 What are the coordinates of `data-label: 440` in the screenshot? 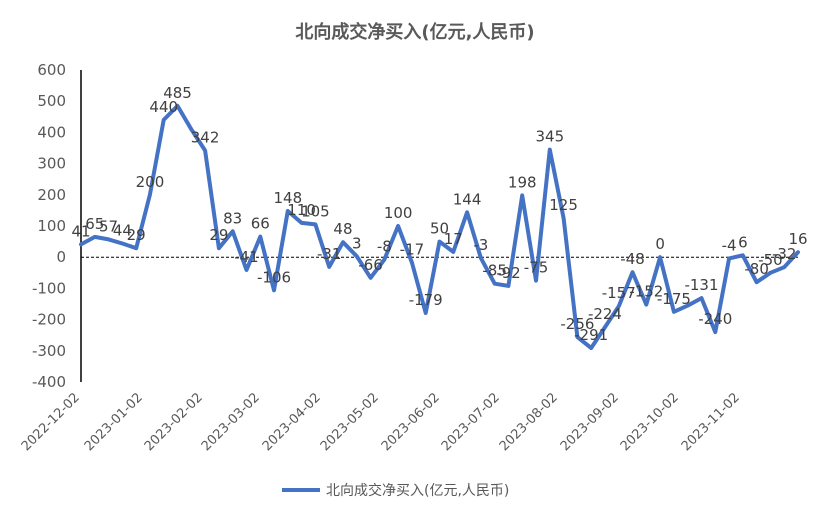 It's located at (163, 107).